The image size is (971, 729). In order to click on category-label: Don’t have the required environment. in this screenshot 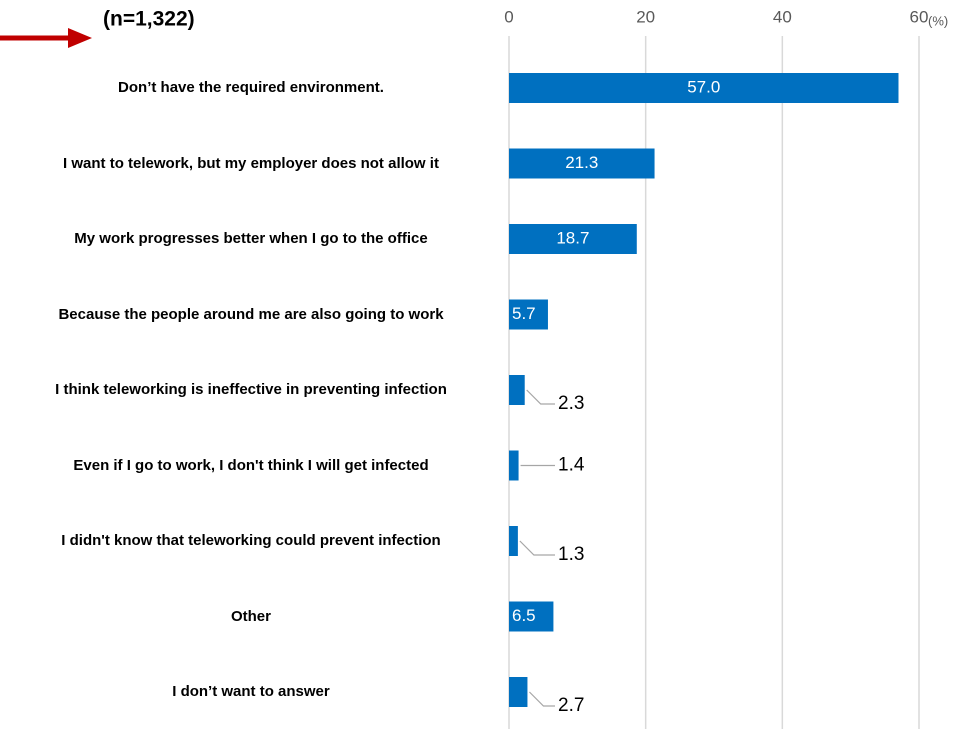, I will do `click(251, 87)`.